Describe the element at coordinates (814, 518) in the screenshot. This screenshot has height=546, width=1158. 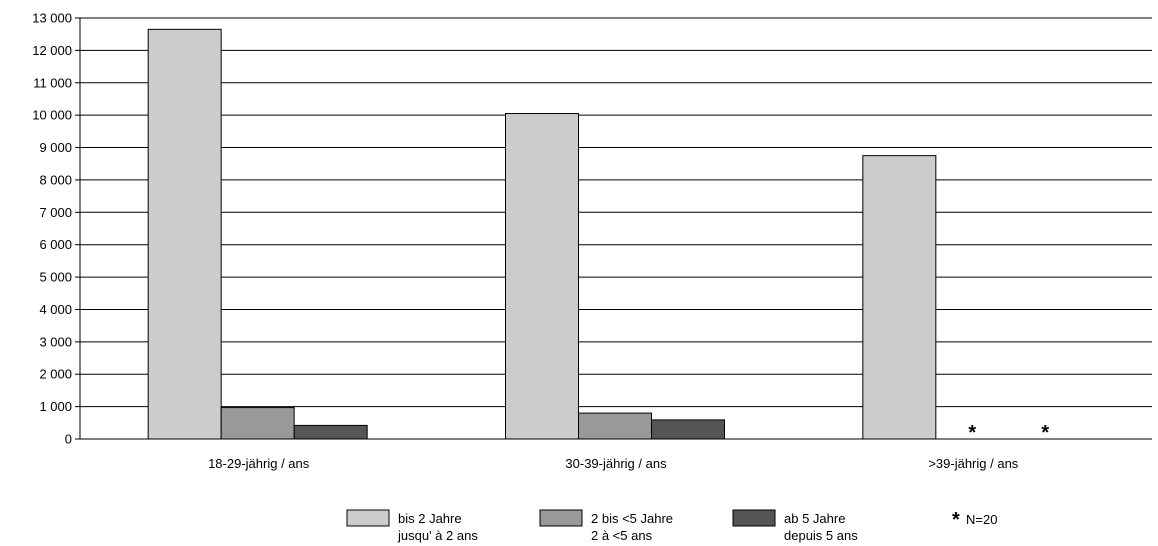
I see `legend-label: ab 5 Jahre` at that location.